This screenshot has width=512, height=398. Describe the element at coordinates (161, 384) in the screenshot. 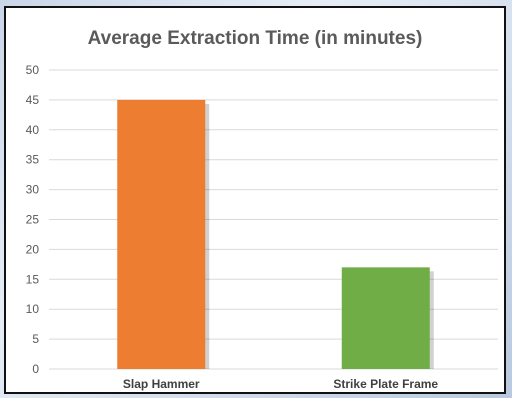

I see `x-tick-label: Slap Hammer` at that location.